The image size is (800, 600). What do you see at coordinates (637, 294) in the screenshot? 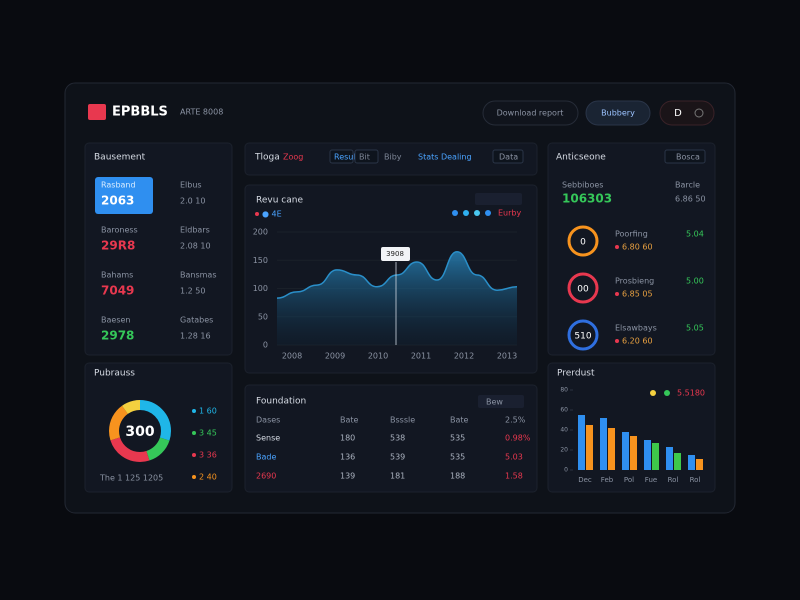
I see `ring-sub: 6.85 05` at bounding box center [637, 294].